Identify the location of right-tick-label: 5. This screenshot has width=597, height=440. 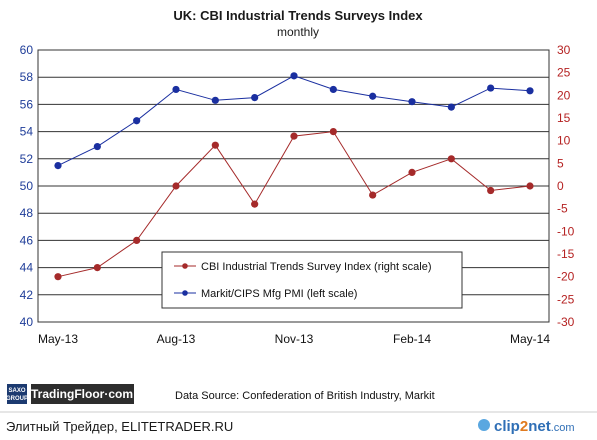
(560, 163).